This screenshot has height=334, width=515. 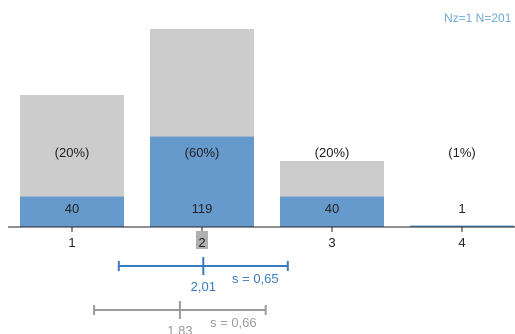 I want to click on value-label-2: 119, so click(x=202, y=208).